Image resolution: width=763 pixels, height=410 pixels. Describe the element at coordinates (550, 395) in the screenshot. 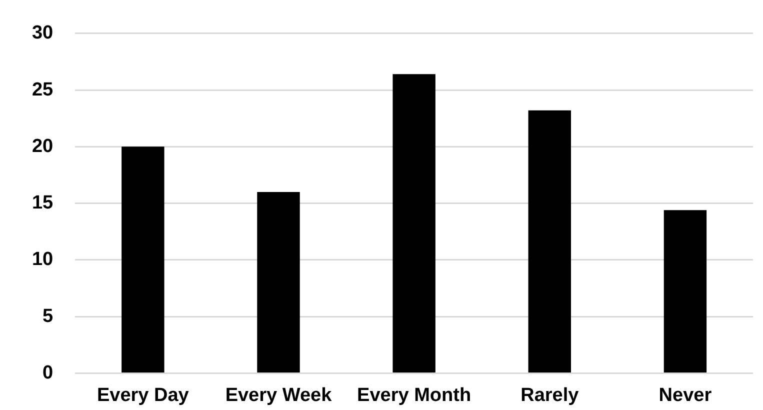

I see `x-tick-label: Rarely` at that location.